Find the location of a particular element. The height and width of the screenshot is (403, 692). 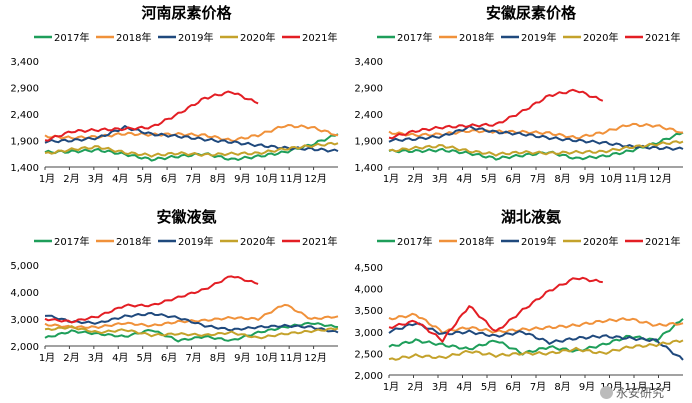

y-tick-label: 3,500 is located at coordinates (368, 311).